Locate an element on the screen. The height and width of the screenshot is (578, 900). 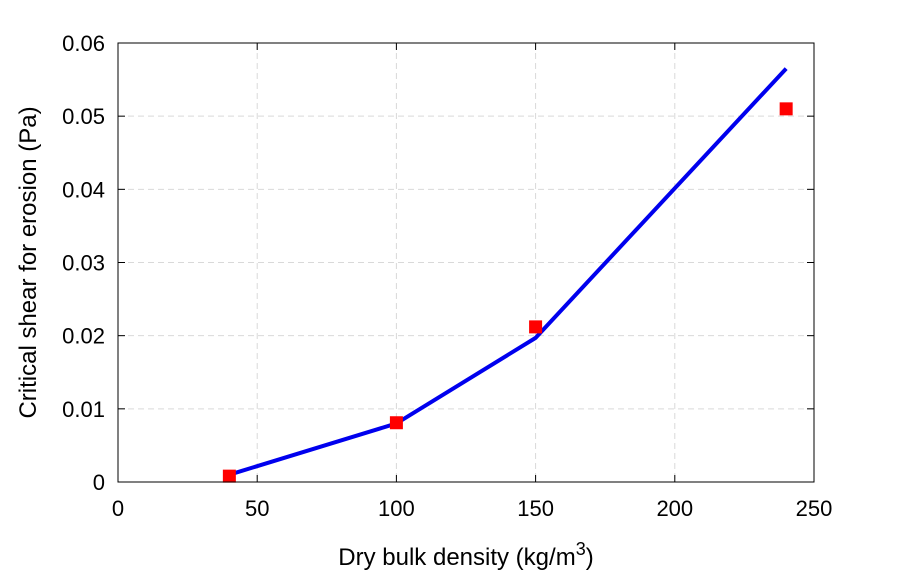
x-tick-label: 50 is located at coordinates (257, 508).